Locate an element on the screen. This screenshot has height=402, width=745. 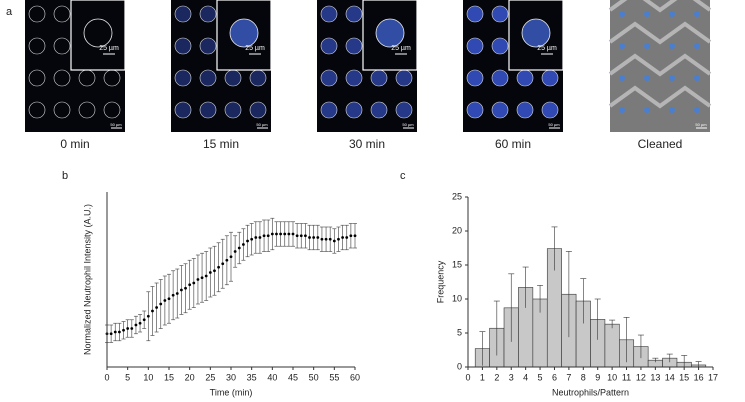
x-axis-label: Time (min) is located at coordinates (231, 392).